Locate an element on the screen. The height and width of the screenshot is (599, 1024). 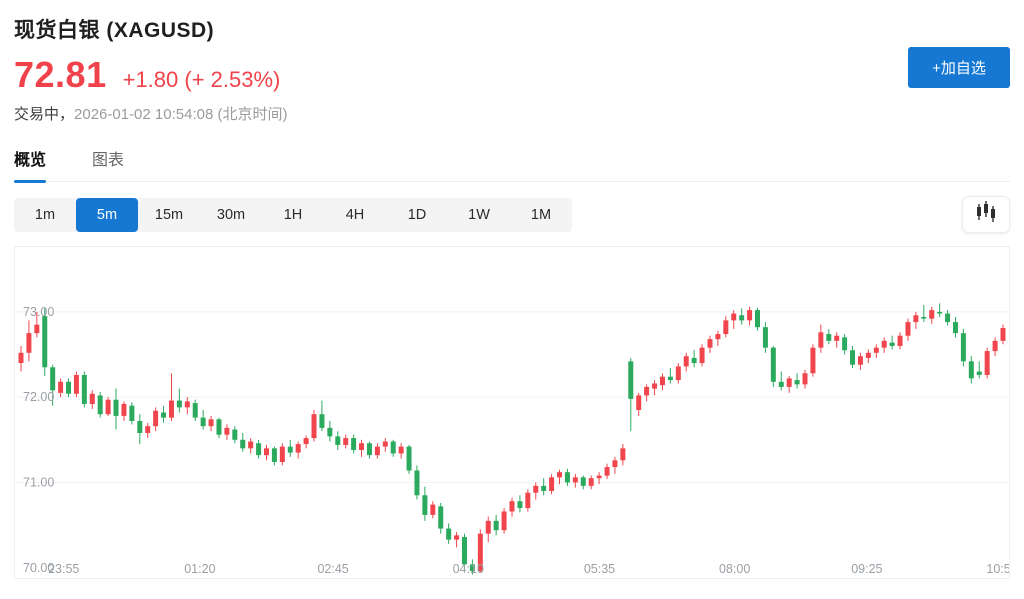
timeframe-button-30m: 30m is located at coordinates (231, 215).